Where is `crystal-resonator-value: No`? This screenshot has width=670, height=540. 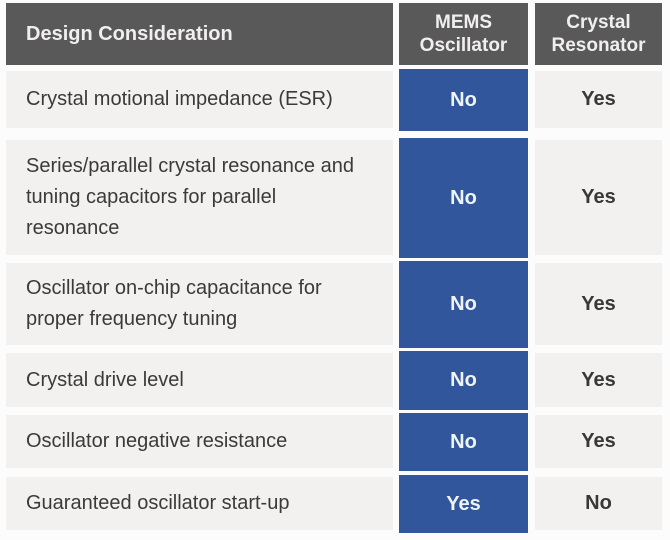
crystal-resonator-value: No is located at coordinates (598, 503).